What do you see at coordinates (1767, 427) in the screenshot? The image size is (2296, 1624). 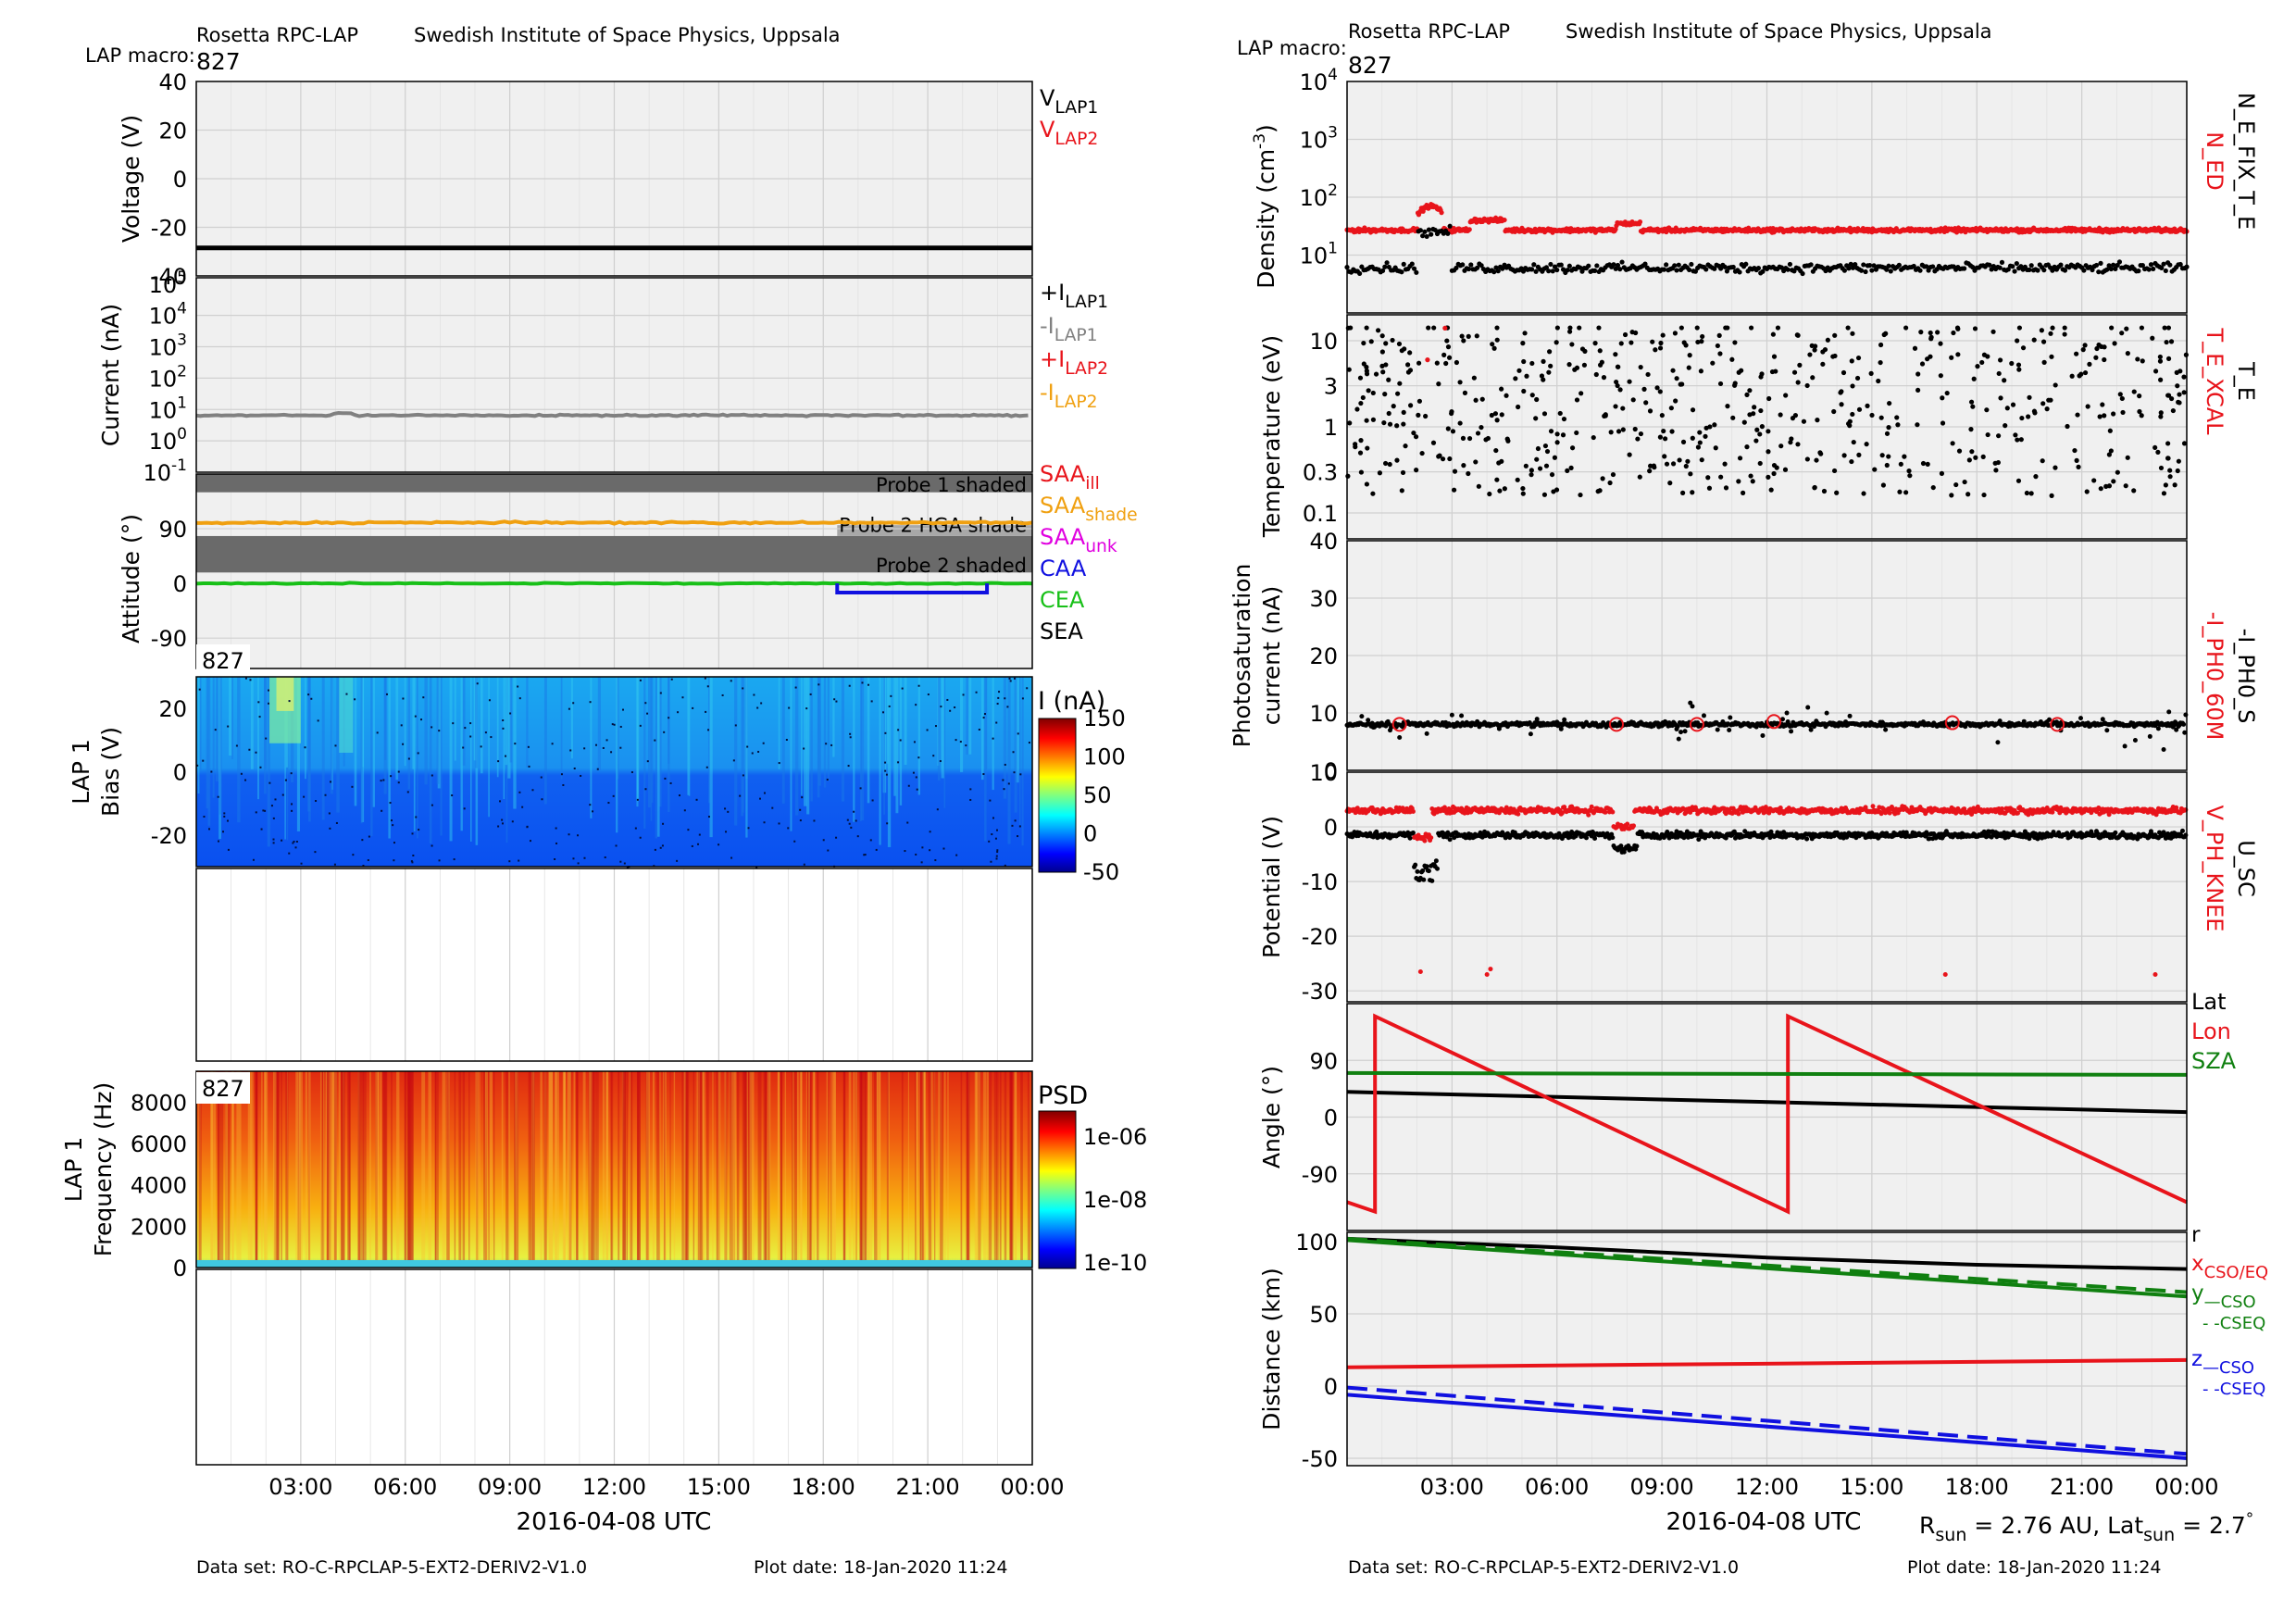 I see `temperature-panel` at bounding box center [1767, 427].